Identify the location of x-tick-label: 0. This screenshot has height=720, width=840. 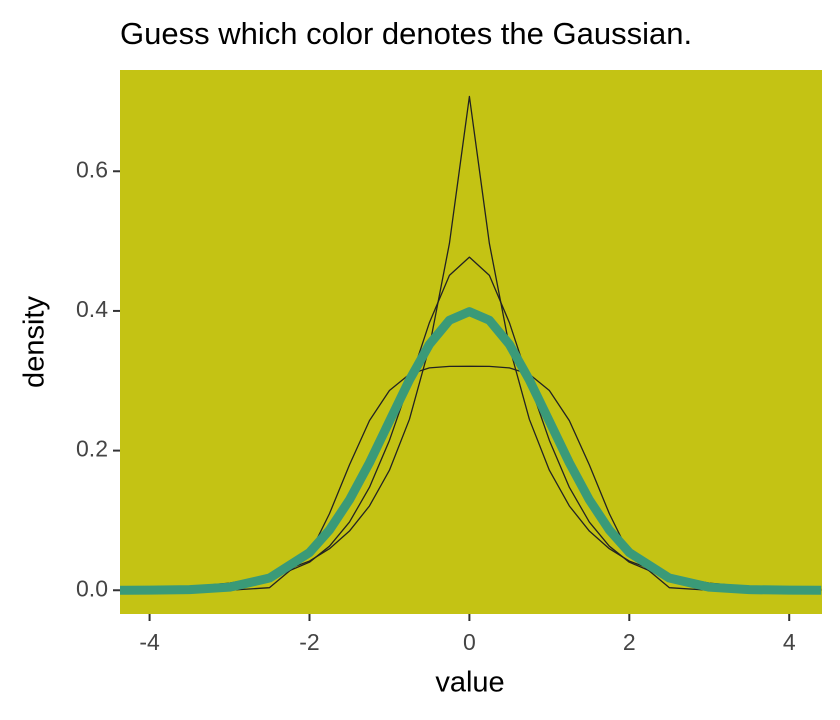
(469, 642).